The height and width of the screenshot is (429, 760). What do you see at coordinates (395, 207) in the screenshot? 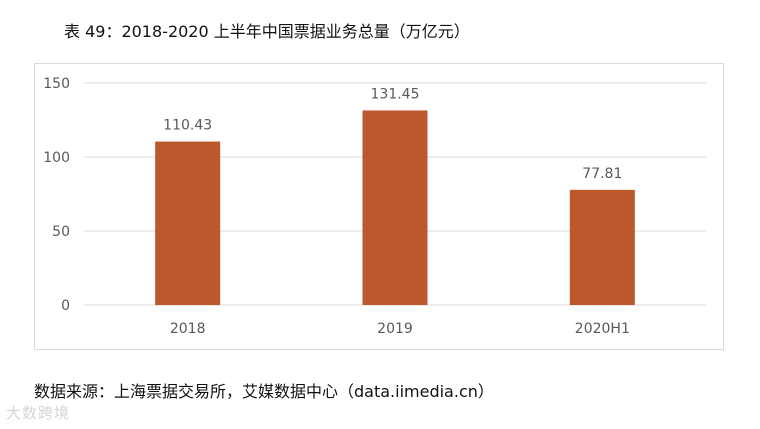
I see `bar-2019` at bounding box center [395, 207].